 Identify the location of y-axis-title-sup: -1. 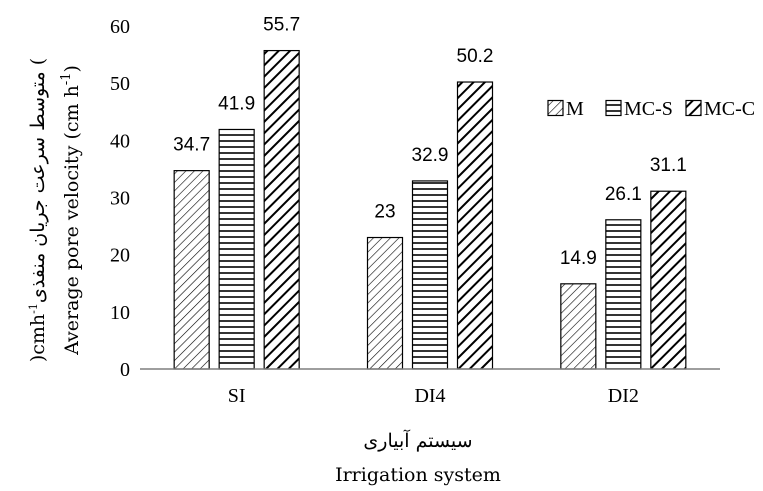
(66, 79).